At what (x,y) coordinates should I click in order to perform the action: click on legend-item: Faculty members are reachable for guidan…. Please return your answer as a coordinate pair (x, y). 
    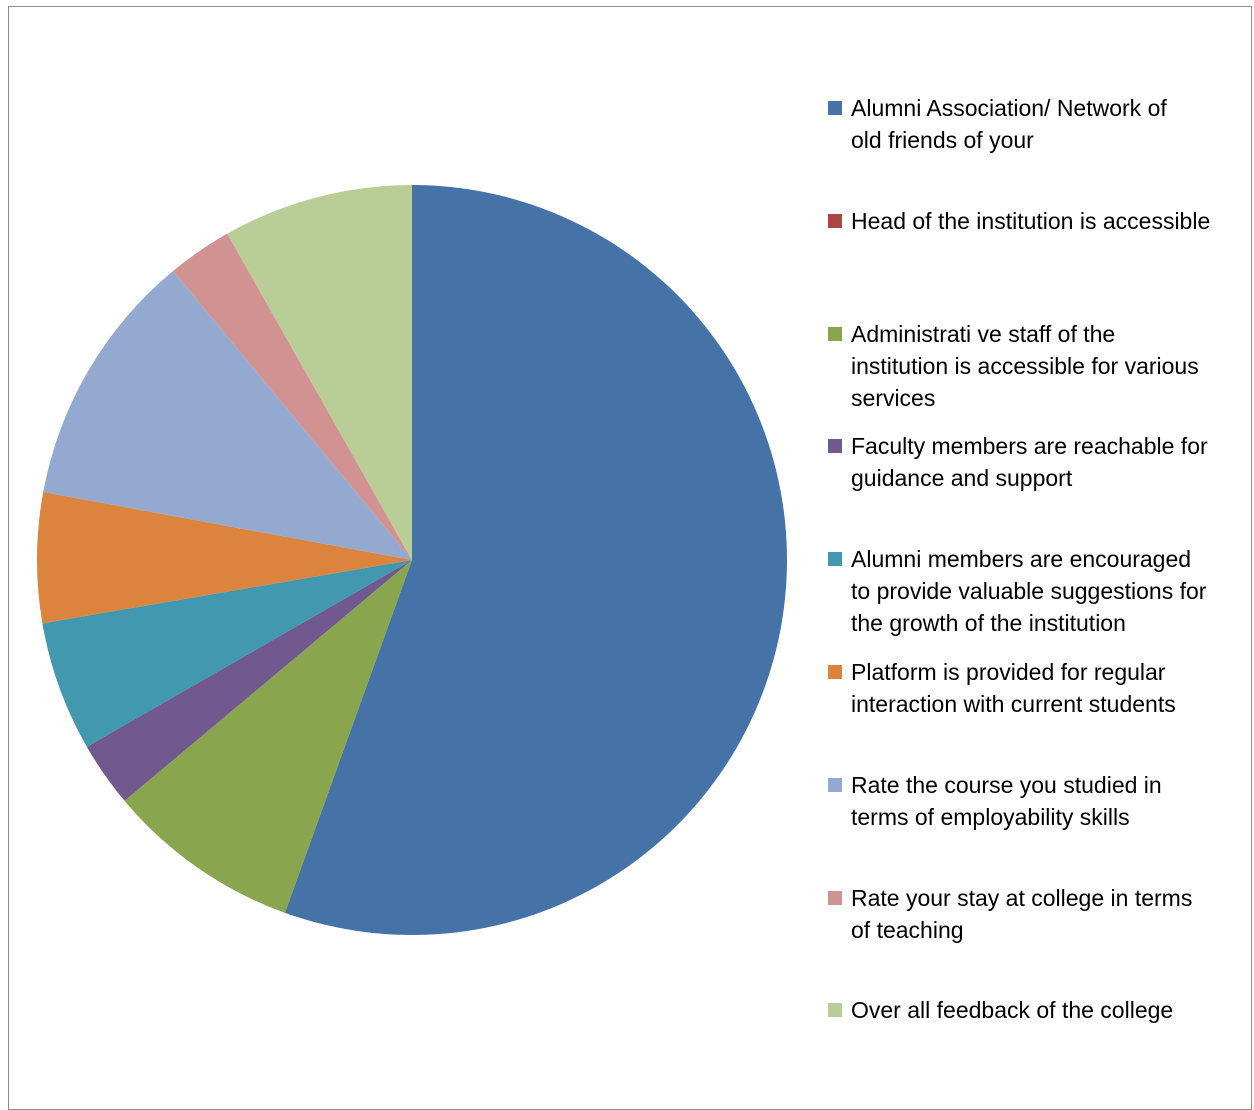
    Looking at the image, I should click on (1038, 462).